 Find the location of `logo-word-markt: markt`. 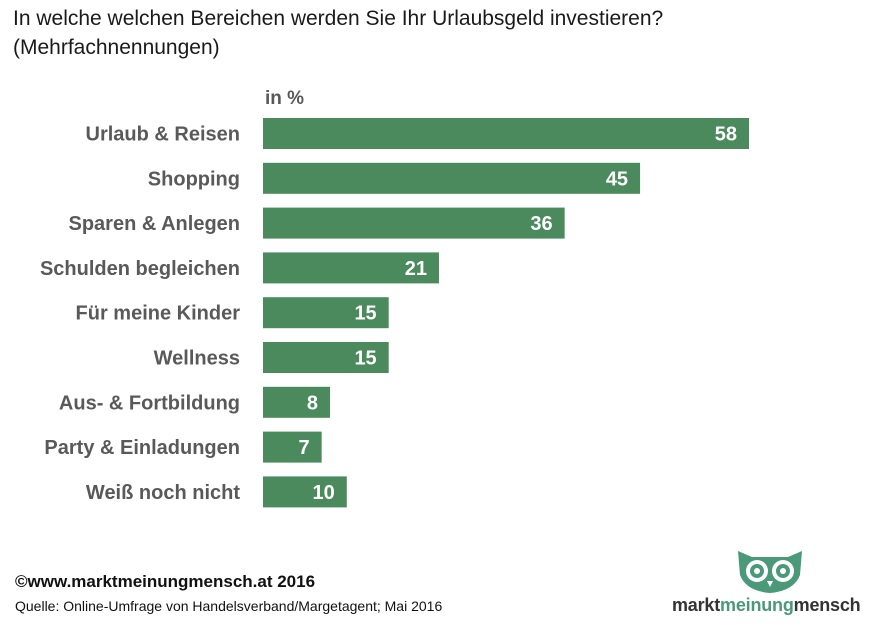

logo-word-markt: markt is located at coordinates (696, 605).